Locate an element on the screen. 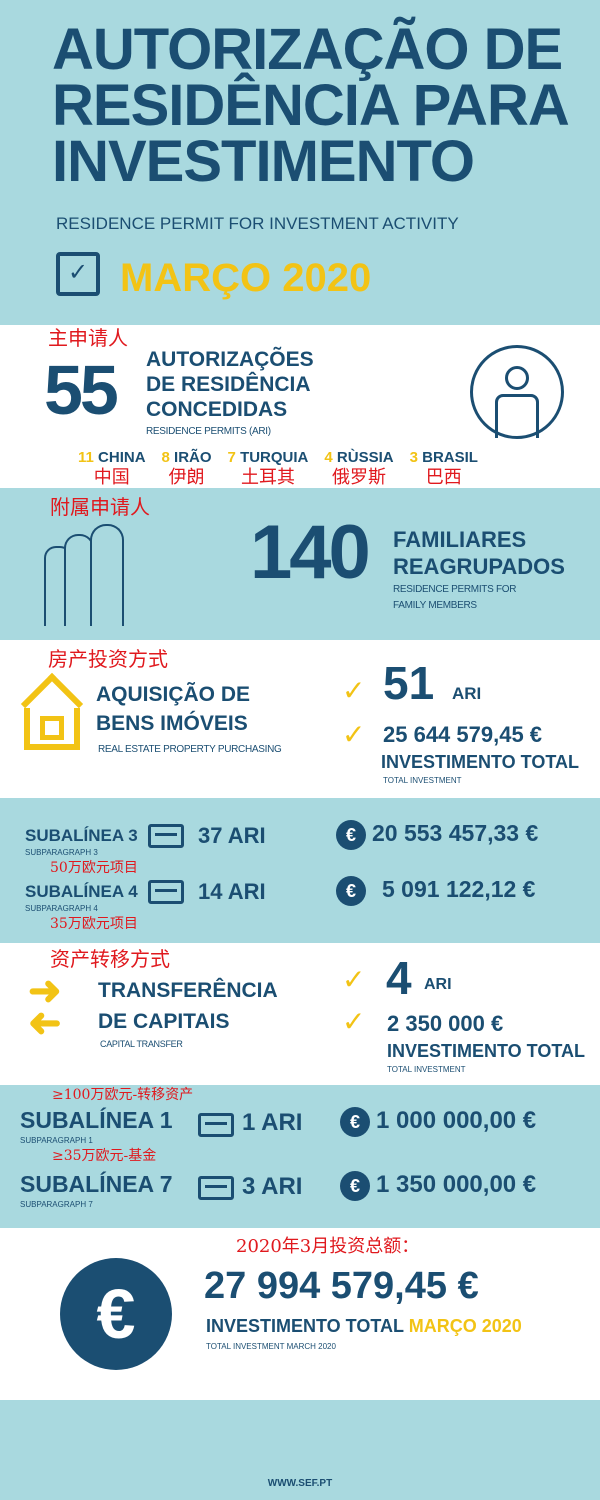 This screenshot has height=1500, width=600. row-sub: SUBPARAGRAPH 1 is located at coordinates (56, 1140).